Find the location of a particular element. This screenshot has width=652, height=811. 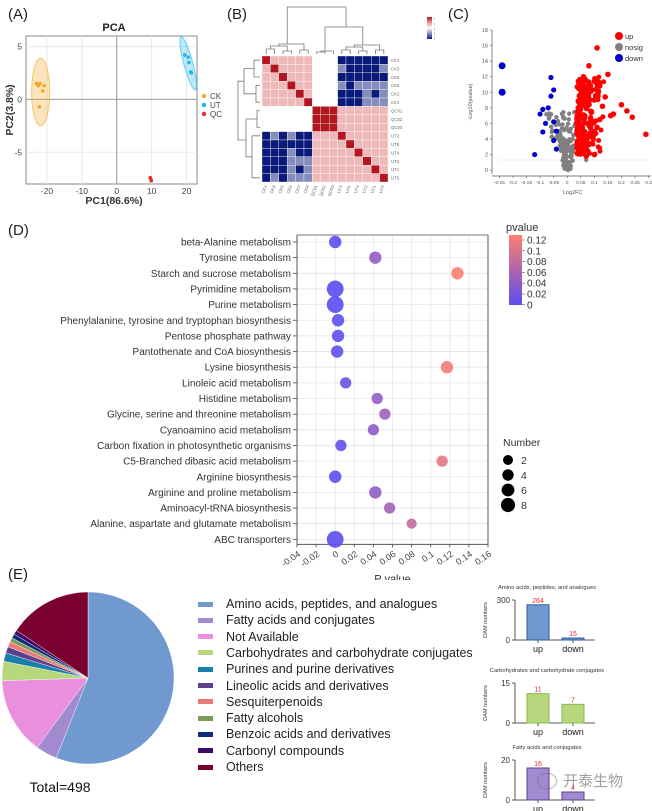

wechat-icon is located at coordinates (547, 780).